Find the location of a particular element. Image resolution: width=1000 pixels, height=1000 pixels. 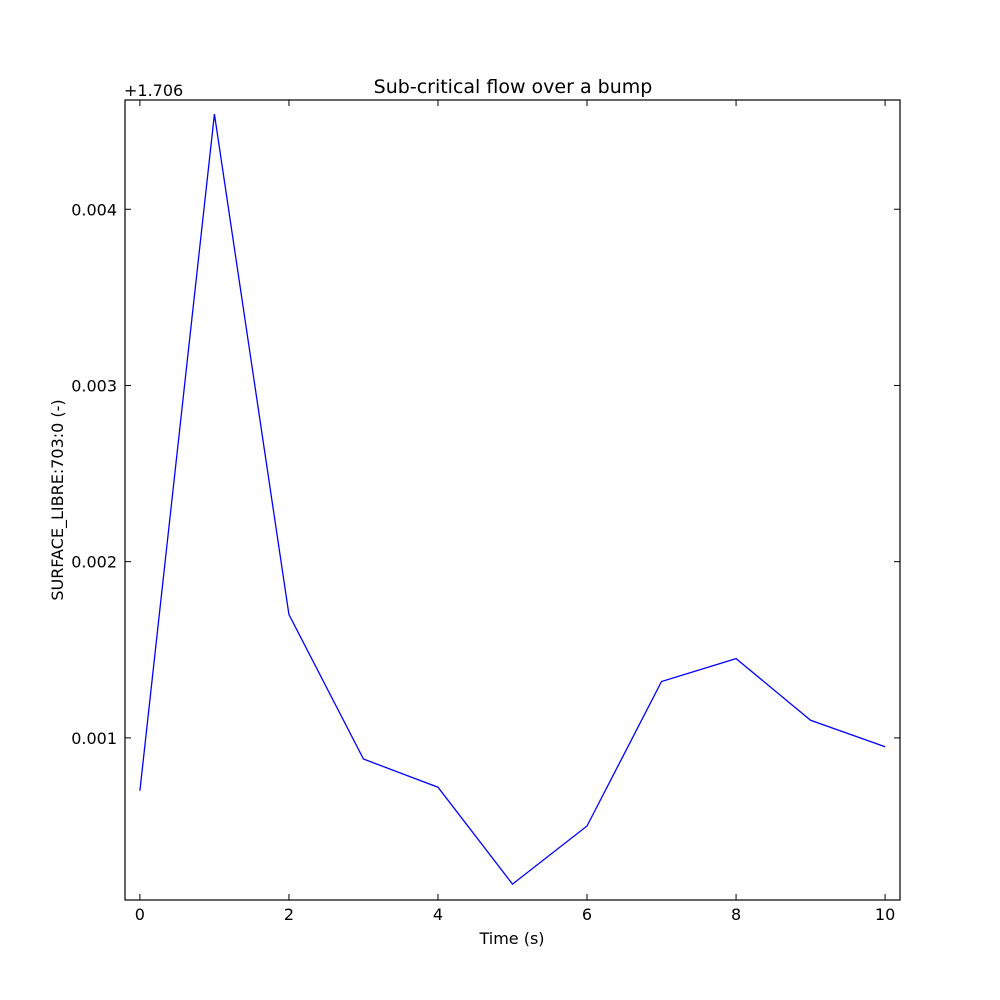

x-axis-label: Time (s) is located at coordinates (511, 938).